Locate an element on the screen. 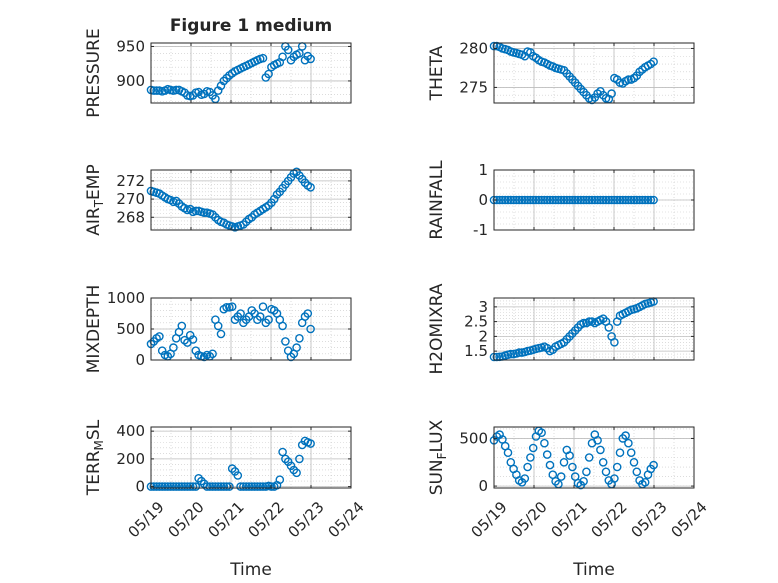 This screenshot has height=583, width=778. y-axis-label: RAINFALL is located at coordinates (437, 200).